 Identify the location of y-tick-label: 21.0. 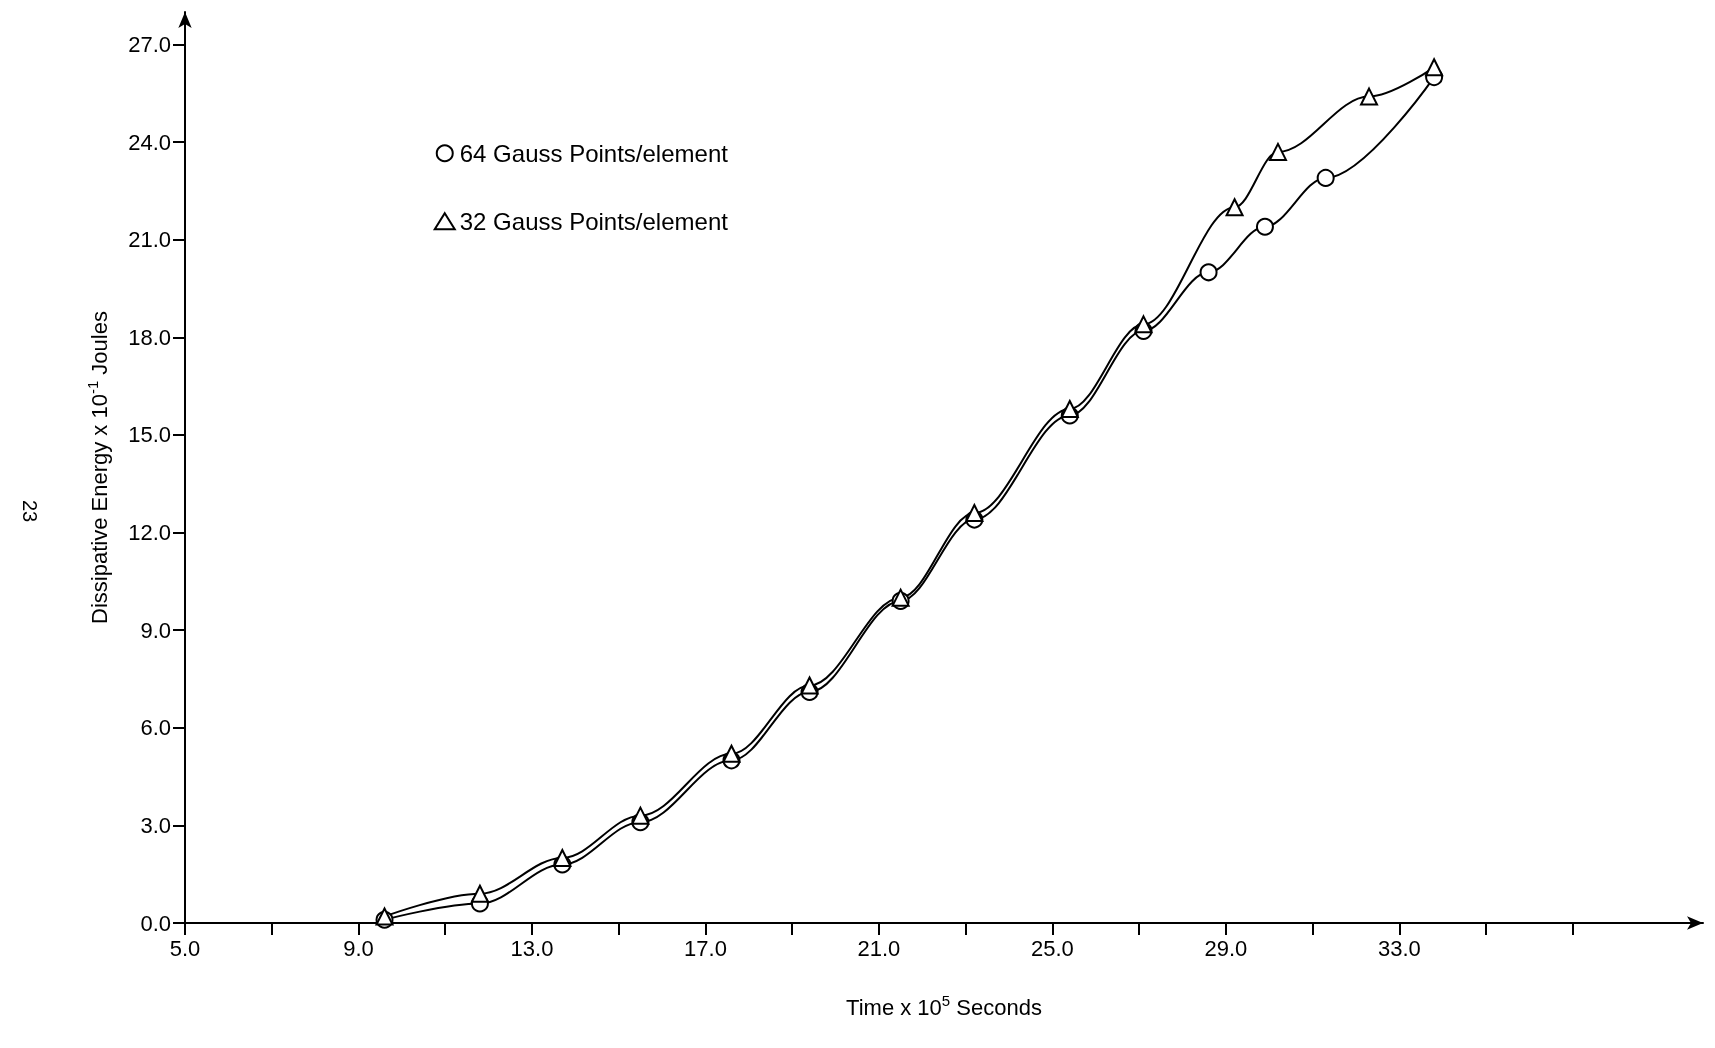
(149, 240).